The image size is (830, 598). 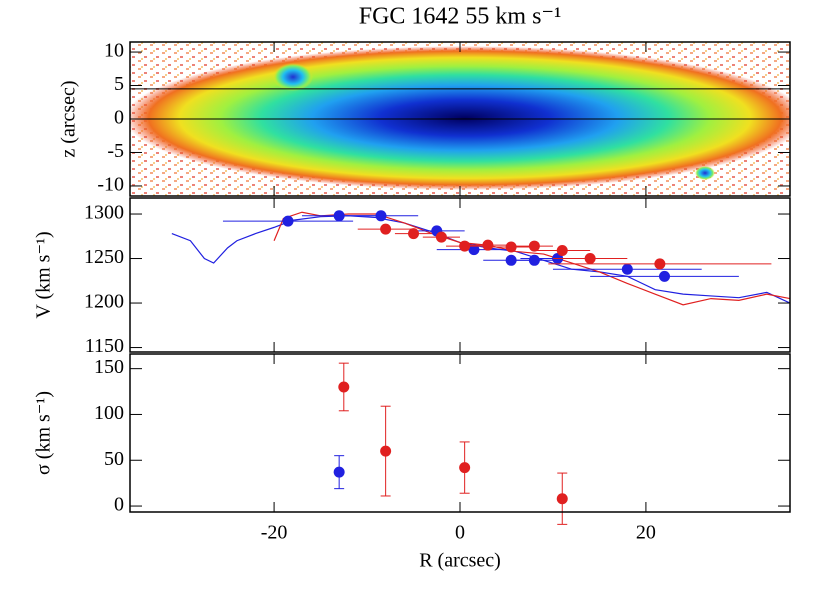 What do you see at coordinates (109, 413) in the screenshot?
I see `y-tick-label: 100` at bounding box center [109, 413].